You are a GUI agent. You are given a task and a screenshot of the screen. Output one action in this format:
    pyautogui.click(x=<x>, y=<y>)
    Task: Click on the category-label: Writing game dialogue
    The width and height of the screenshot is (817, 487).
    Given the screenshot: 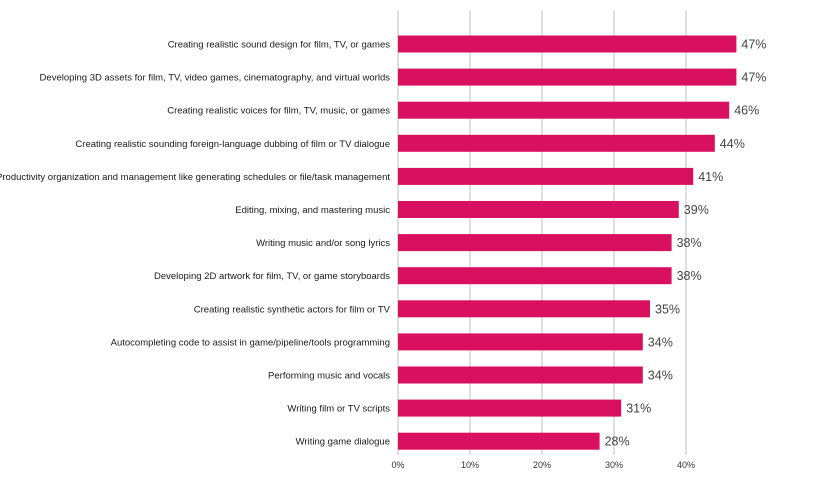 What is the action you would take?
    pyautogui.click(x=343, y=442)
    